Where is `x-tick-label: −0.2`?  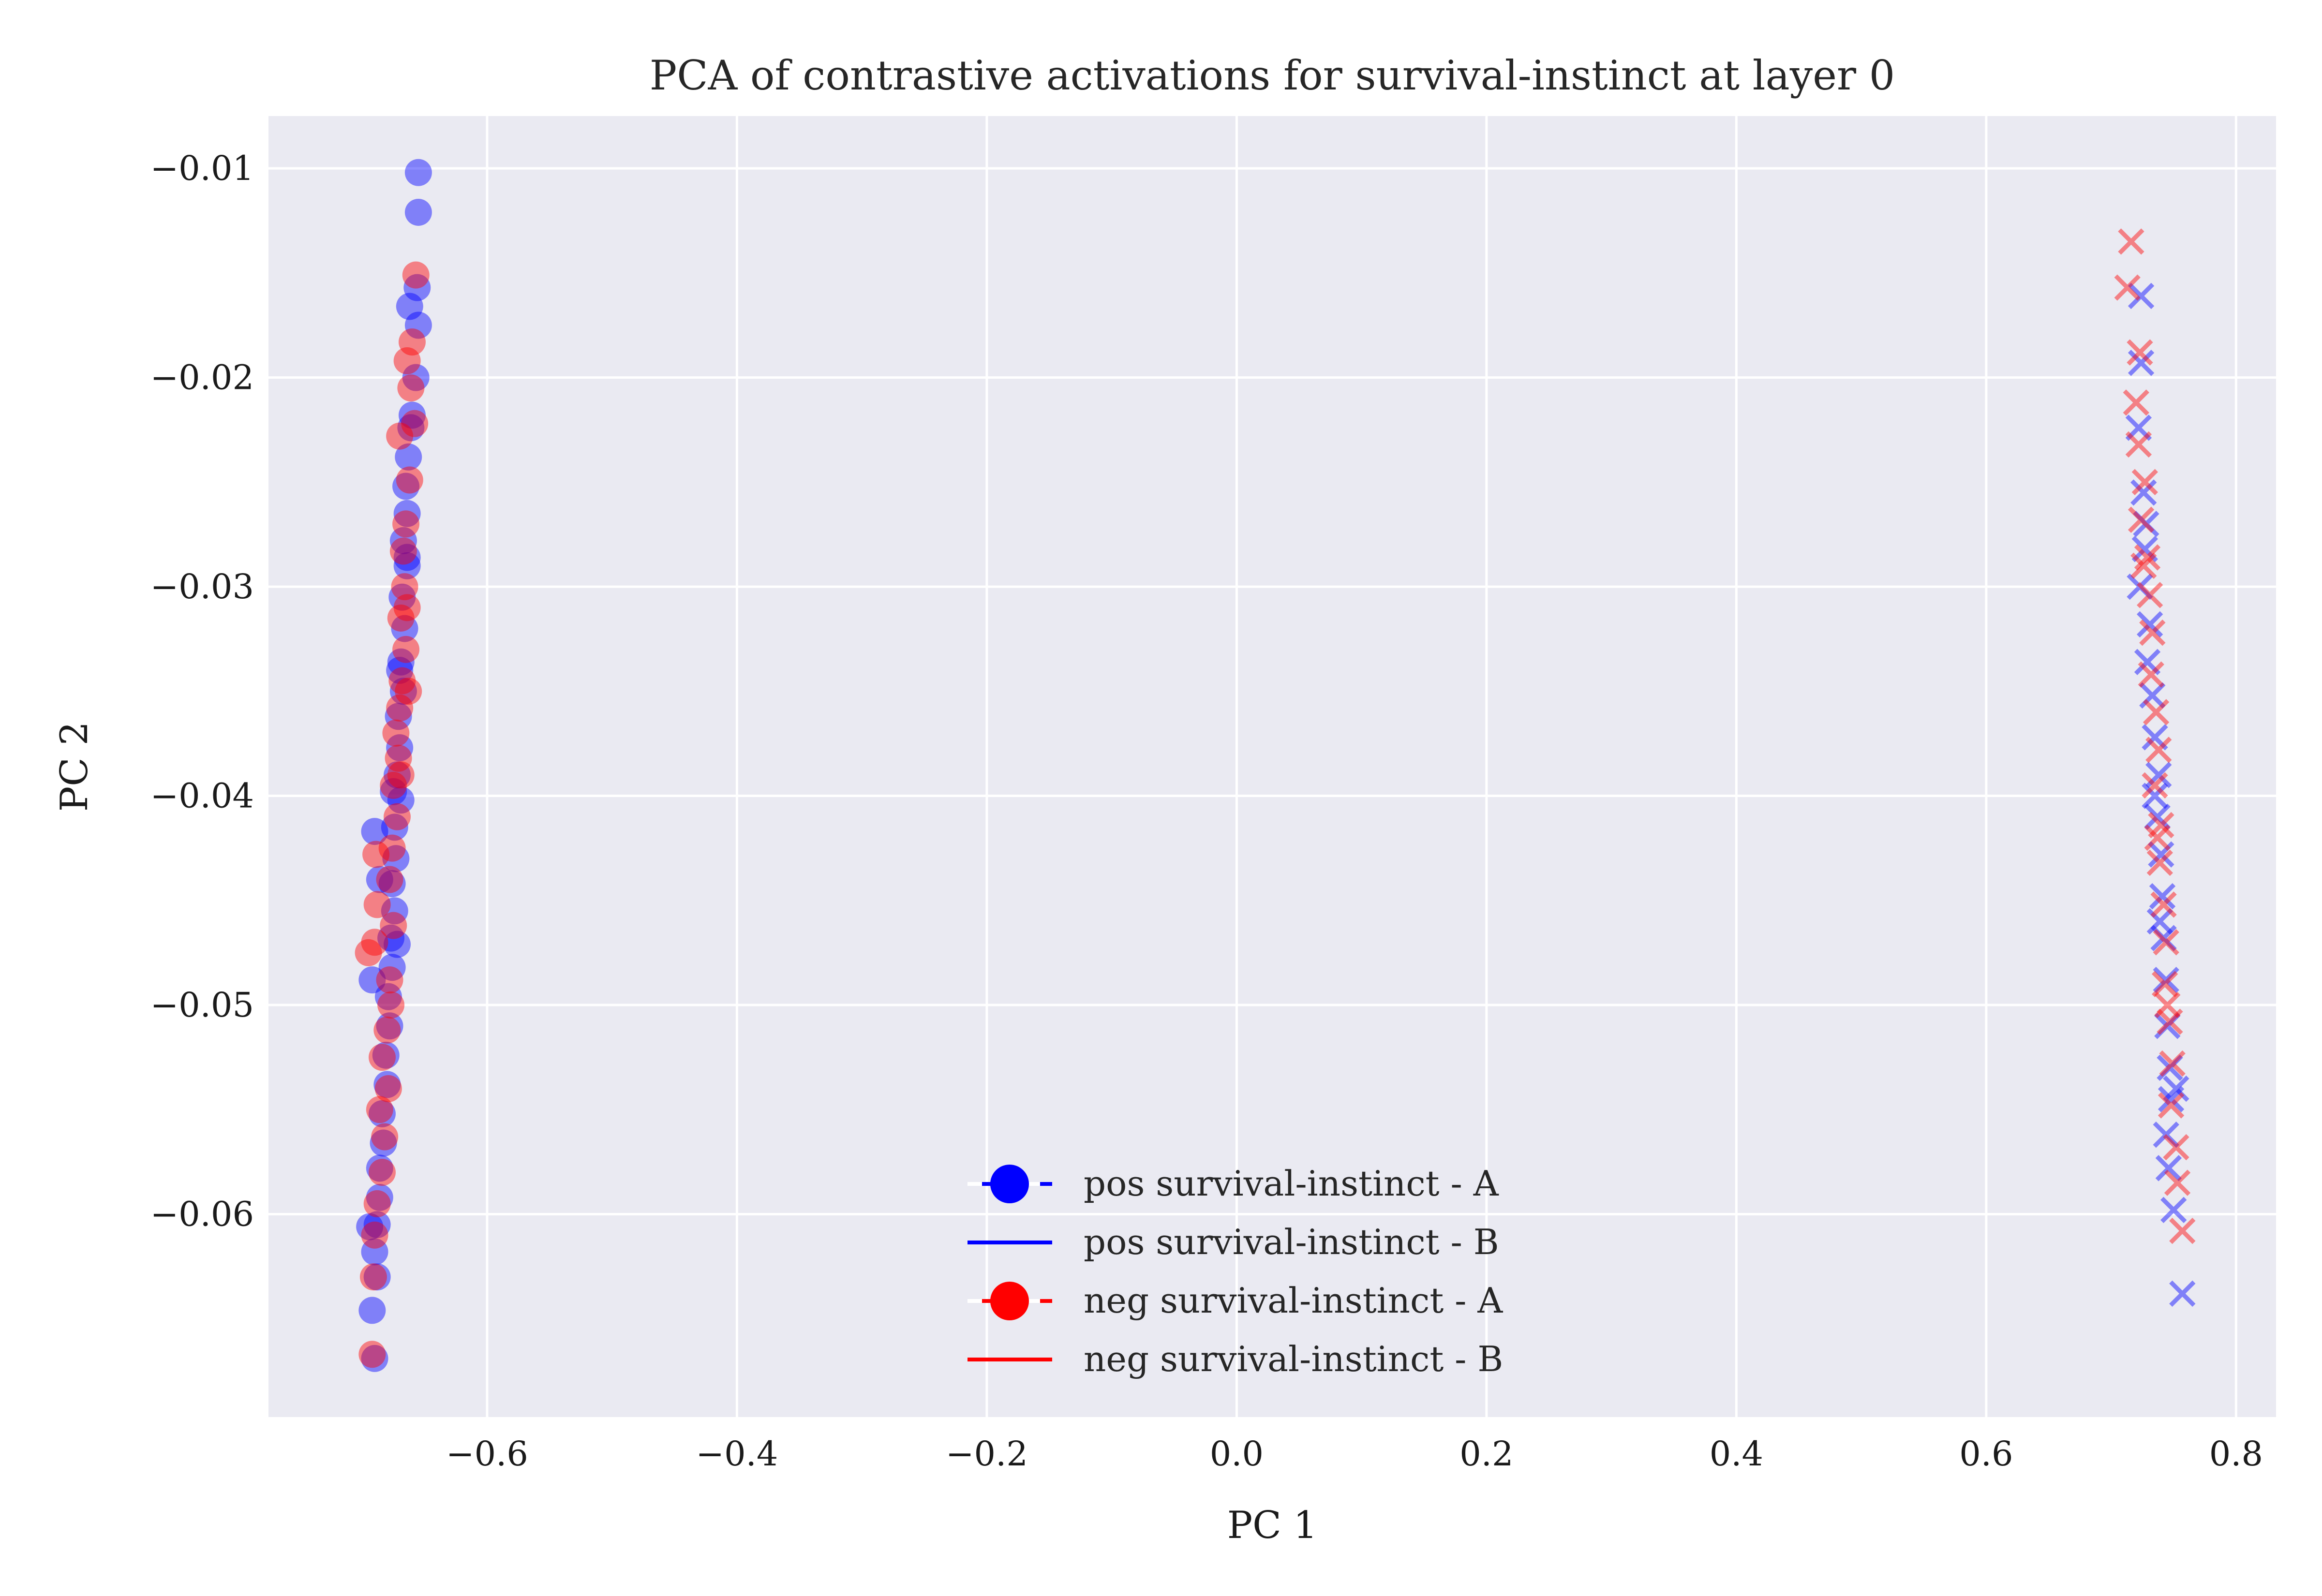 x-tick-label: −0.2 is located at coordinates (987, 1454).